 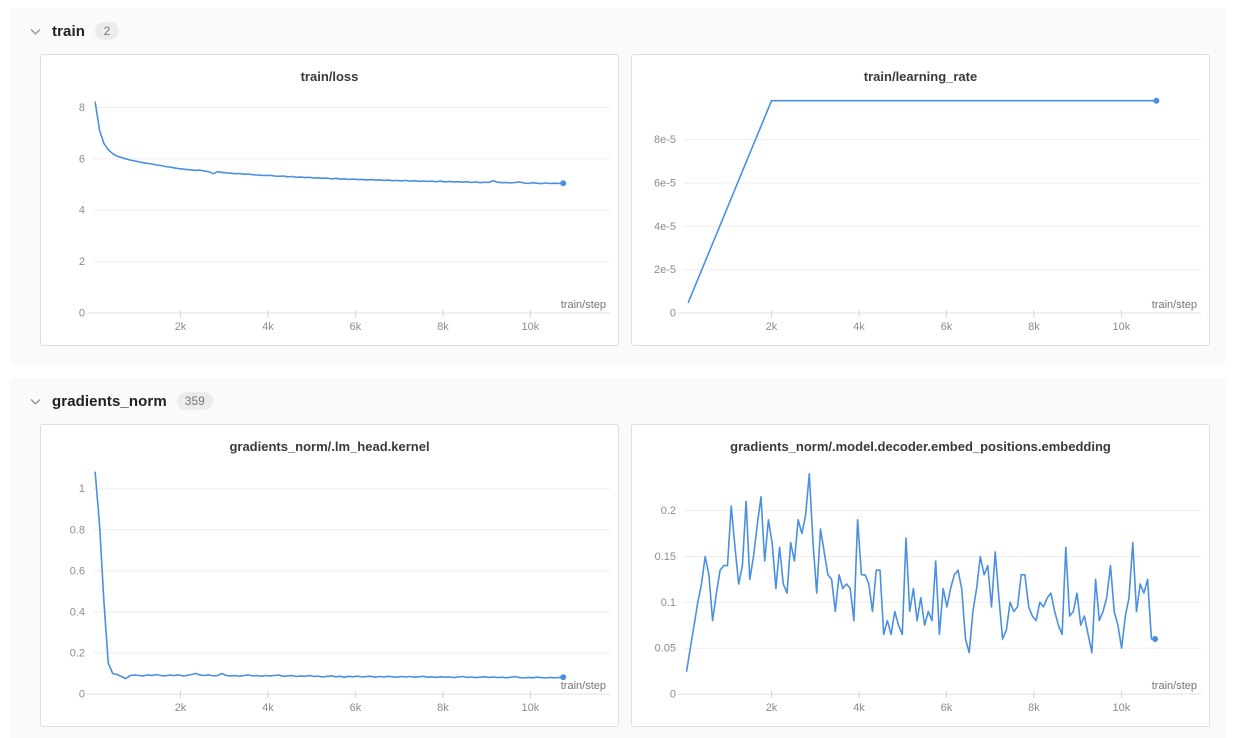 I want to click on svg-text: 0.4, so click(x=77, y=612).